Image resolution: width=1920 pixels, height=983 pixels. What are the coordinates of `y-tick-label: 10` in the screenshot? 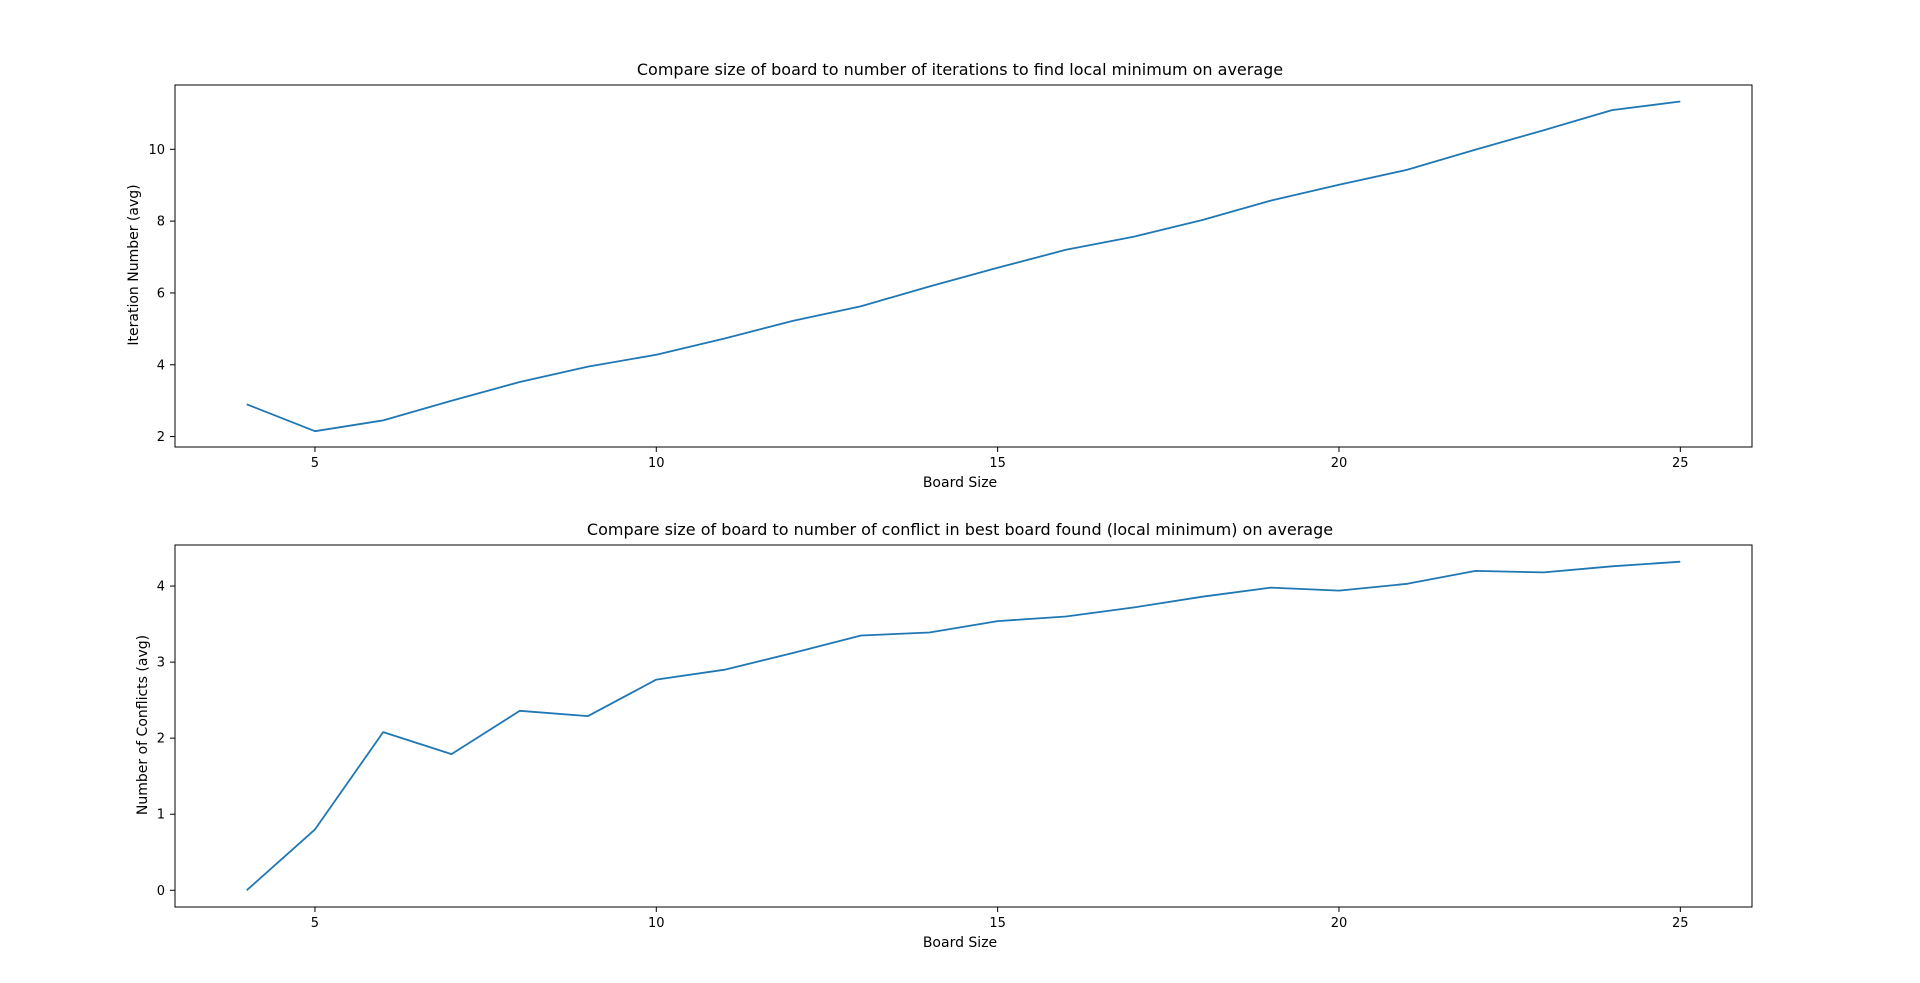 It's located at (156, 150).